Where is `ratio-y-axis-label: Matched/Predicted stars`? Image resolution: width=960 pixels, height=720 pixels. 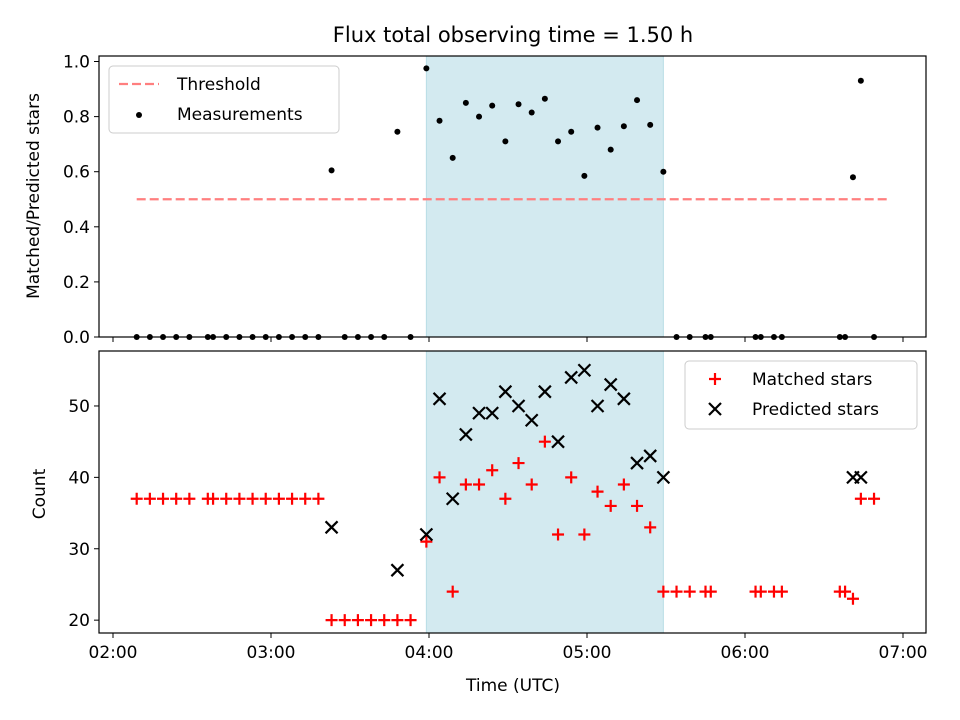 ratio-y-axis-label: Matched/Predicted stars is located at coordinates (34, 196).